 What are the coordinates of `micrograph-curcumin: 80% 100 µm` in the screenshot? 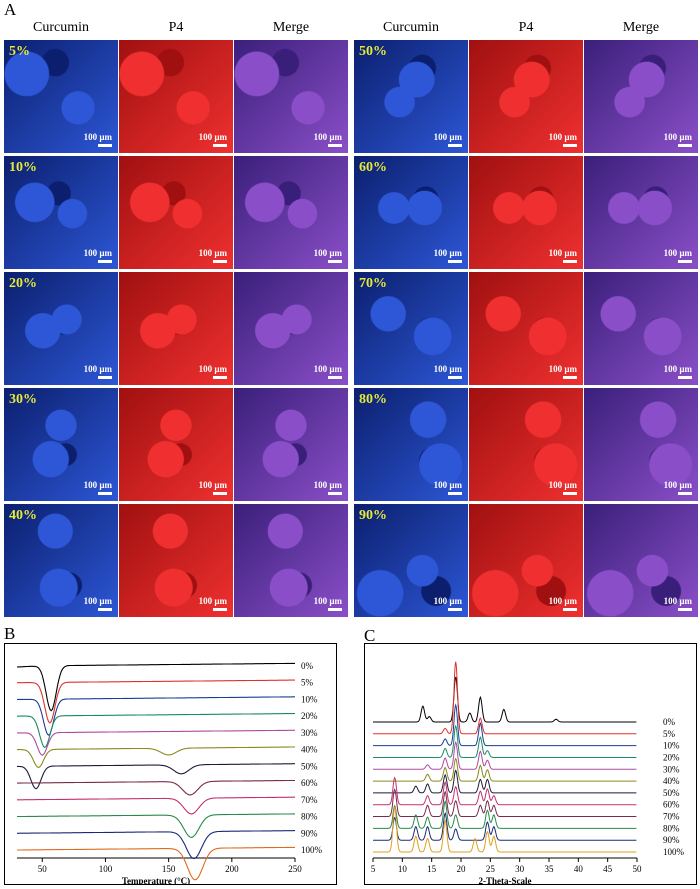 It's located at (411, 444).